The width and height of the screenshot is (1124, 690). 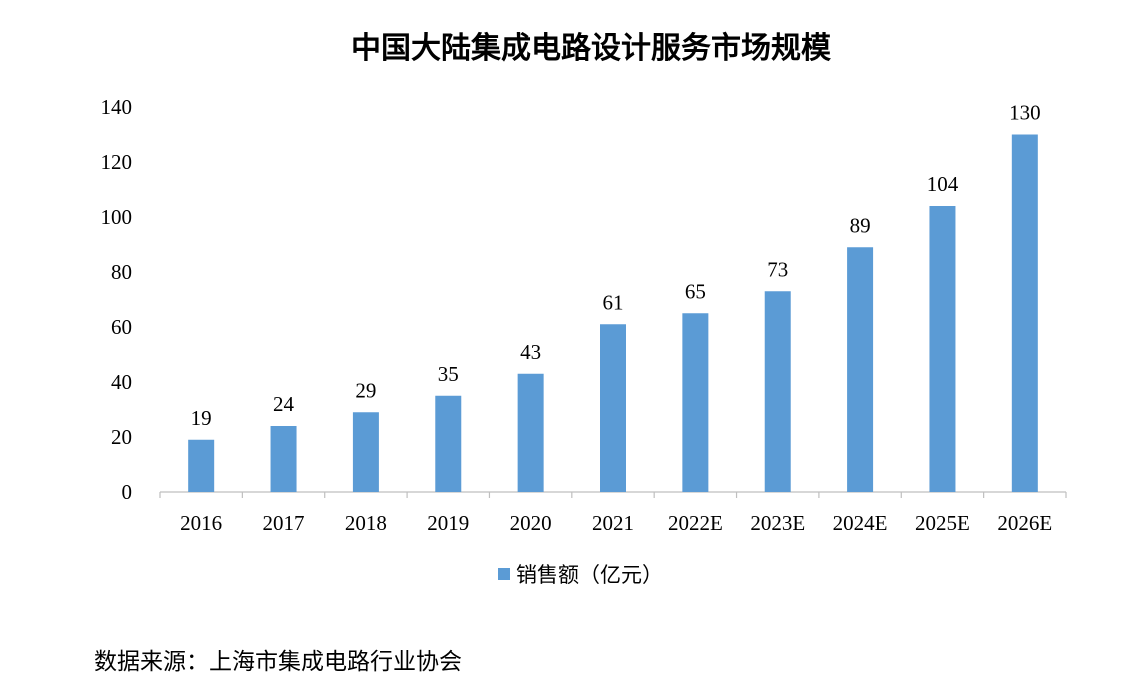 What do you see at coordinates (127, 492) in the screenshot?
I see `y-tick-label: 0` at bounding box center [127, 492].